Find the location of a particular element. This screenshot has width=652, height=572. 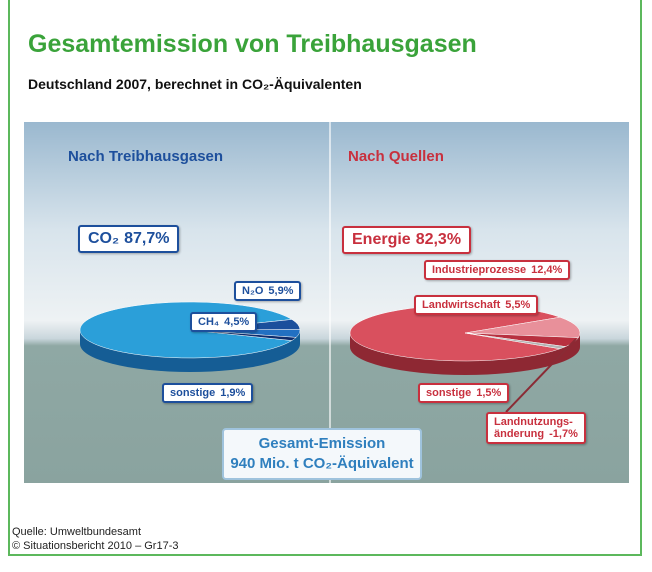

data-label: CO₂ 87,7% is located at coordinates (129, 239).